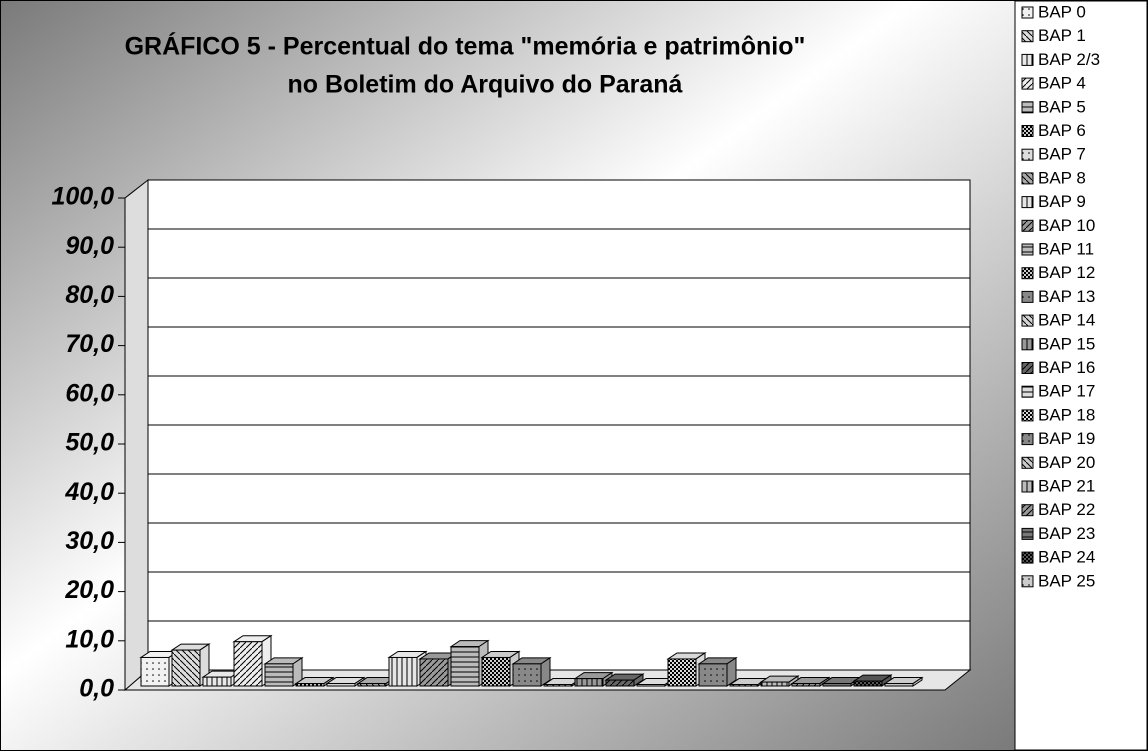 This screenshot has width=1148, height=751. What do you see at coordinates (1066, 462) in the screenshot?
I see `legend-label: BAP 20` at bounding box center [1066, 462].